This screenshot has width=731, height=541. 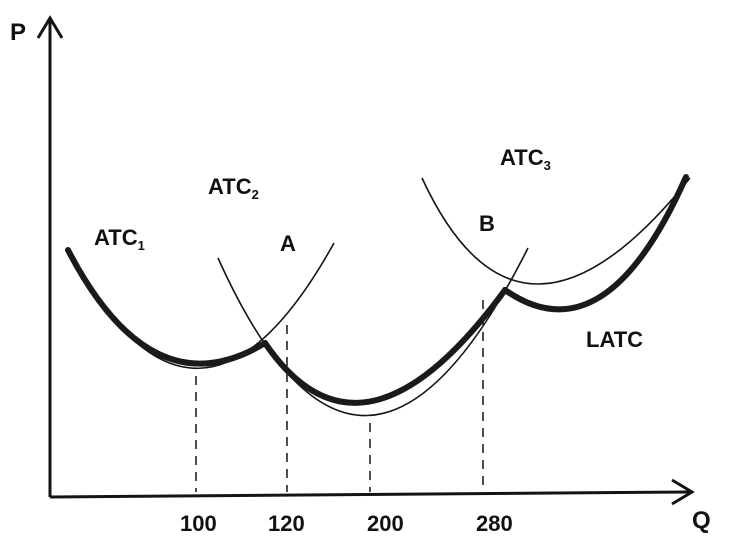 I want to click on point-a-label: A, so click(x=288, y=243).